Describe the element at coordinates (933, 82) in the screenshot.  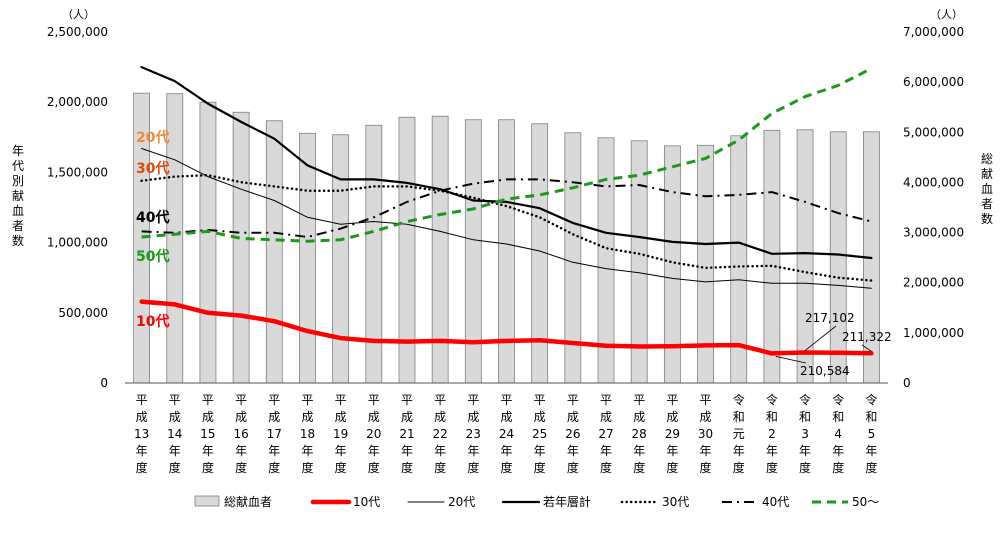
I see `right-tick-label: 6,000,000` at that location.